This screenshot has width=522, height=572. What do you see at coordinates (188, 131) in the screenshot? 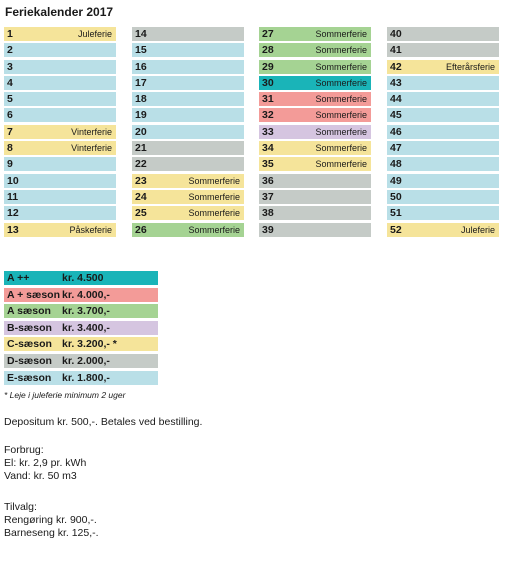
I see `week-row: 20` at bounding box center [188, 131].